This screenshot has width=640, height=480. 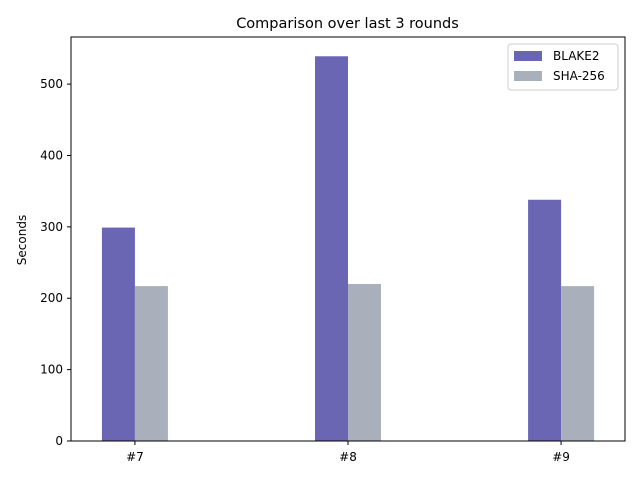 I want to click on y-tick-label: 0, so click(x=59, y=441).